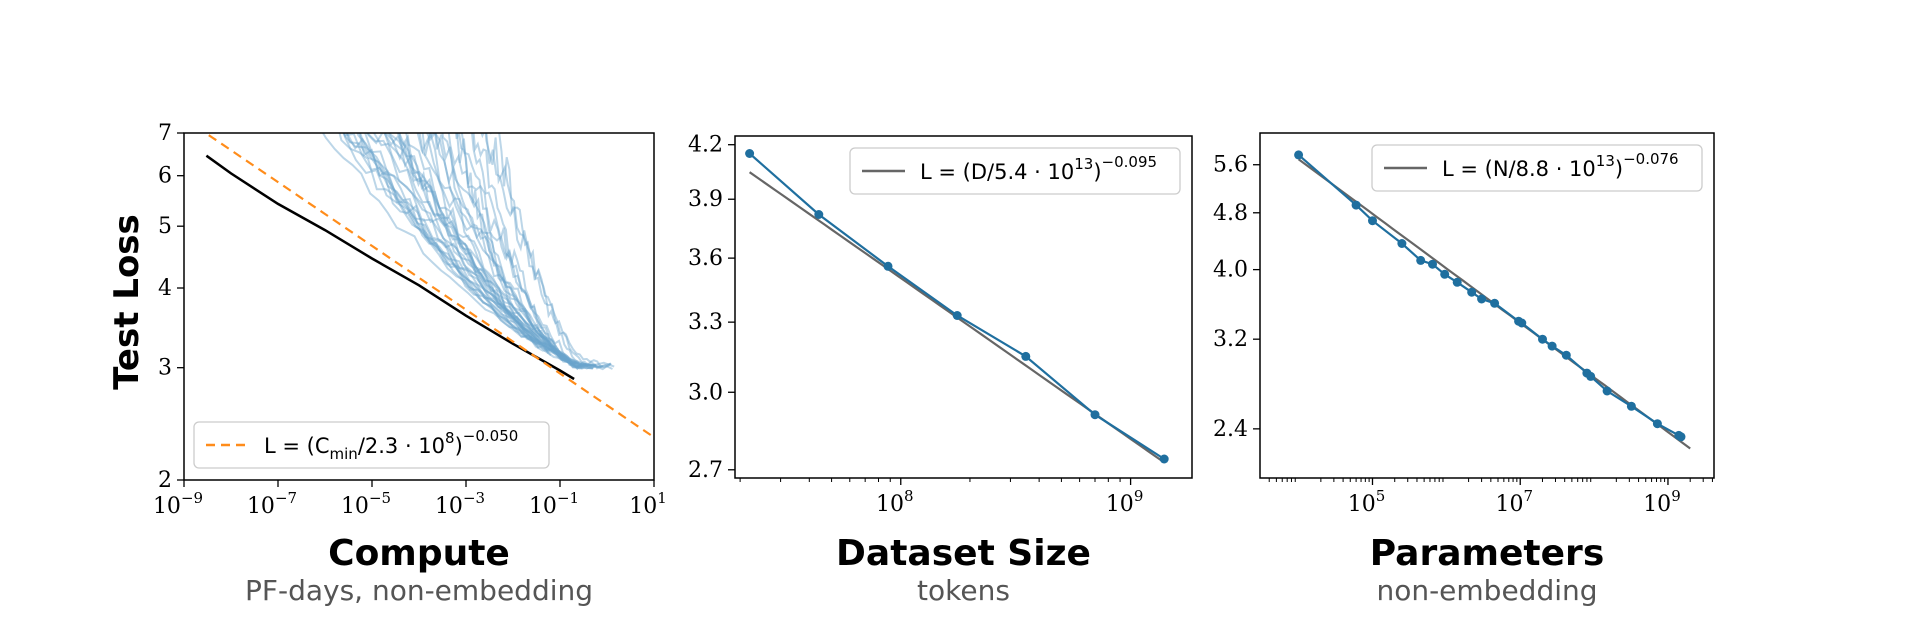  Describe the element at coordinates (1514, 502) in the screenshot. I see `x-tick-label: 10⁷` at that location.